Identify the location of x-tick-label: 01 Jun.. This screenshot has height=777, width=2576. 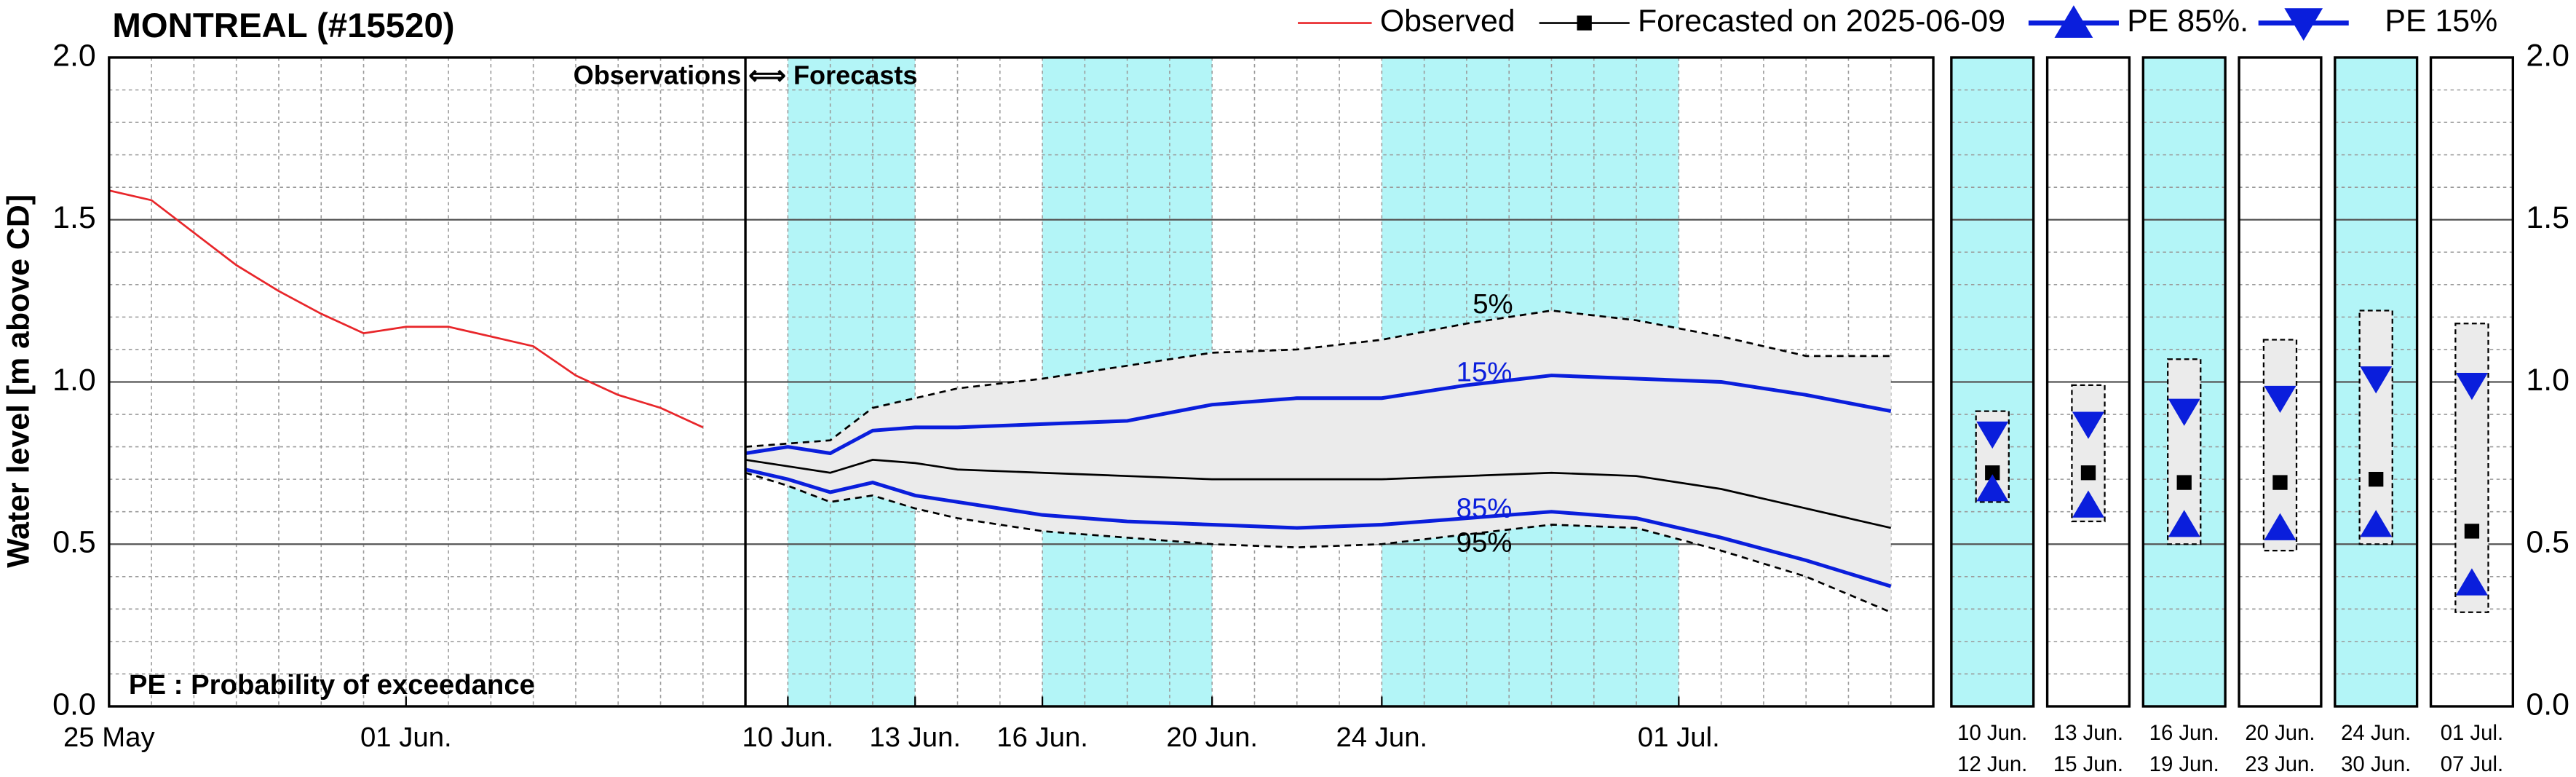
(406, 737).